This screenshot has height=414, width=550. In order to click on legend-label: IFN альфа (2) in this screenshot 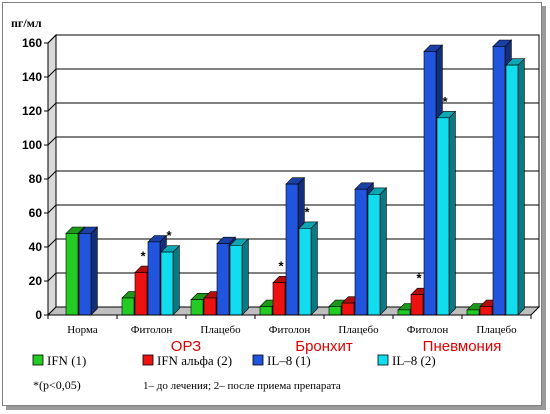, I will do `click(194, 360)`.